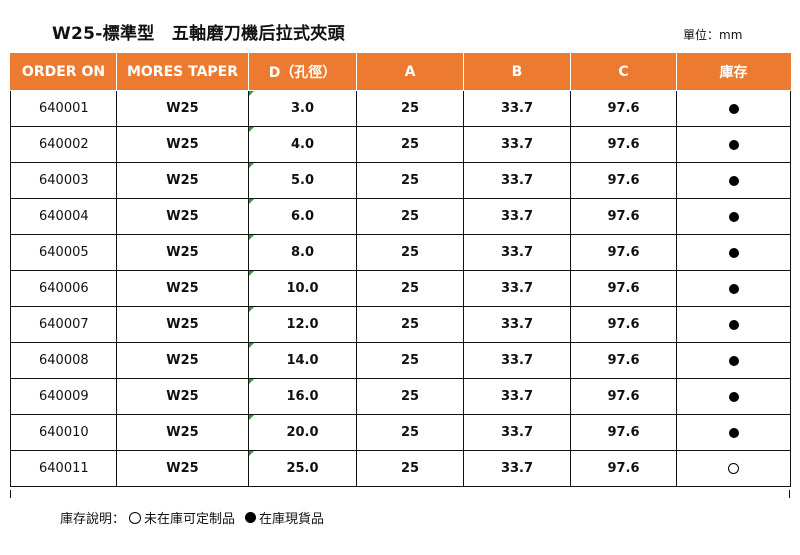 This screenshot has width=800, height=555. I want to click on cell-order-no: 640004, so click(63, 216).